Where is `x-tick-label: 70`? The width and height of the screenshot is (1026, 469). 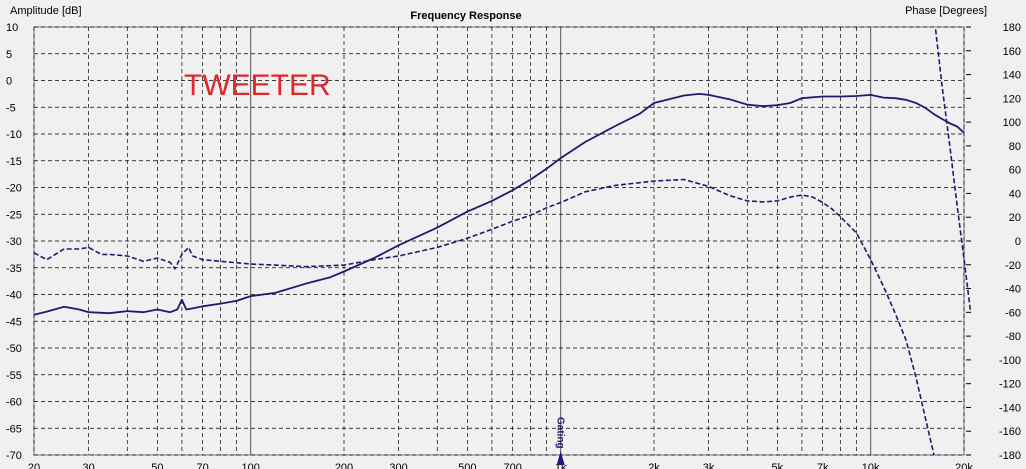
x-tick-label: 70 is located at coordinates (203, 465).